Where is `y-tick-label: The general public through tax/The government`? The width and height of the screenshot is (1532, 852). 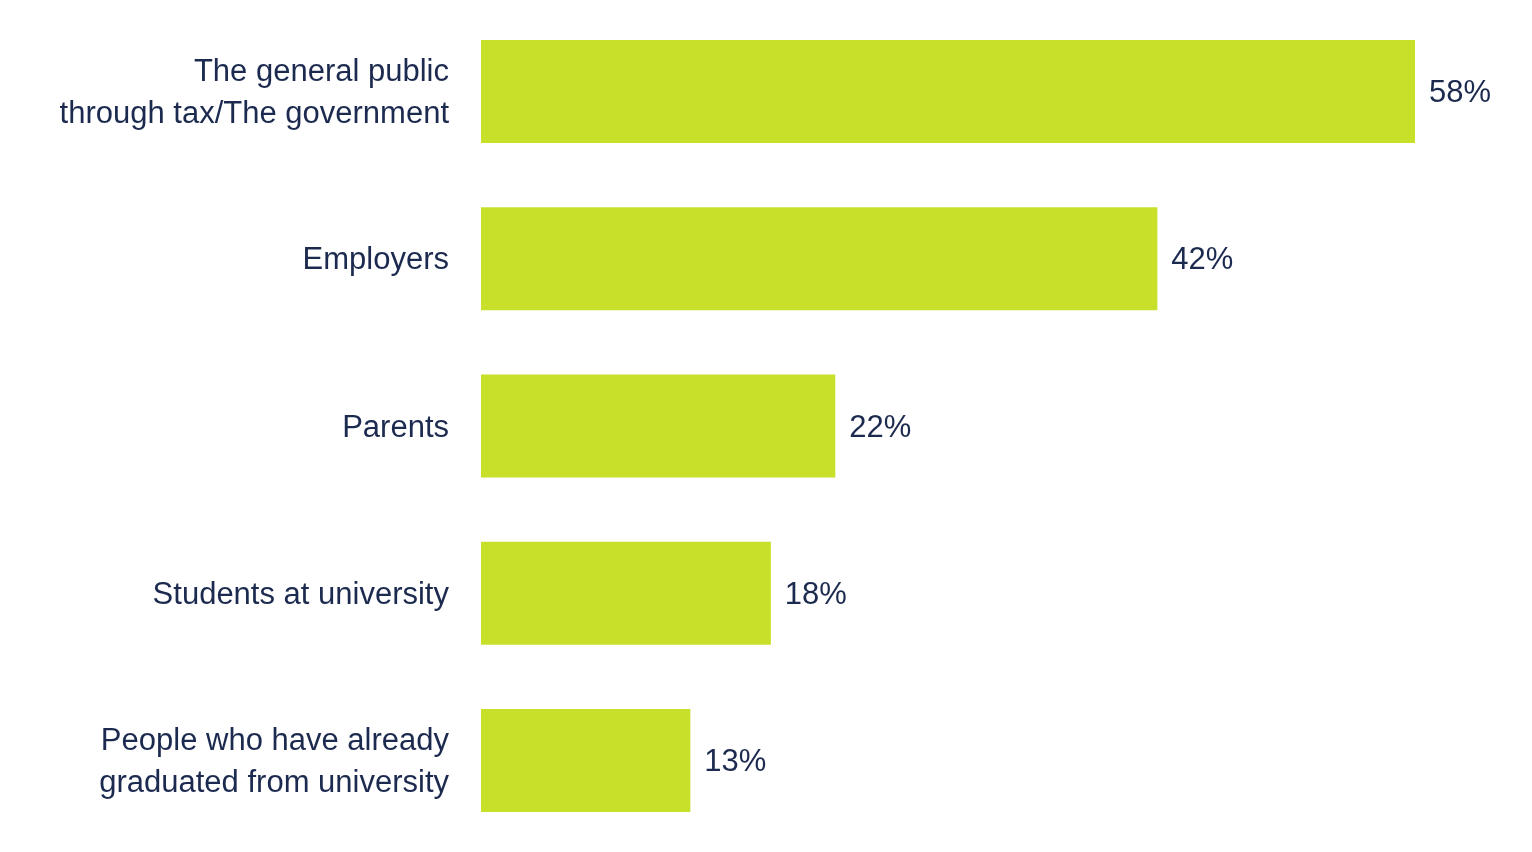 y-tick-label: The general public through tax/The government is located at coordinates (254, 92).